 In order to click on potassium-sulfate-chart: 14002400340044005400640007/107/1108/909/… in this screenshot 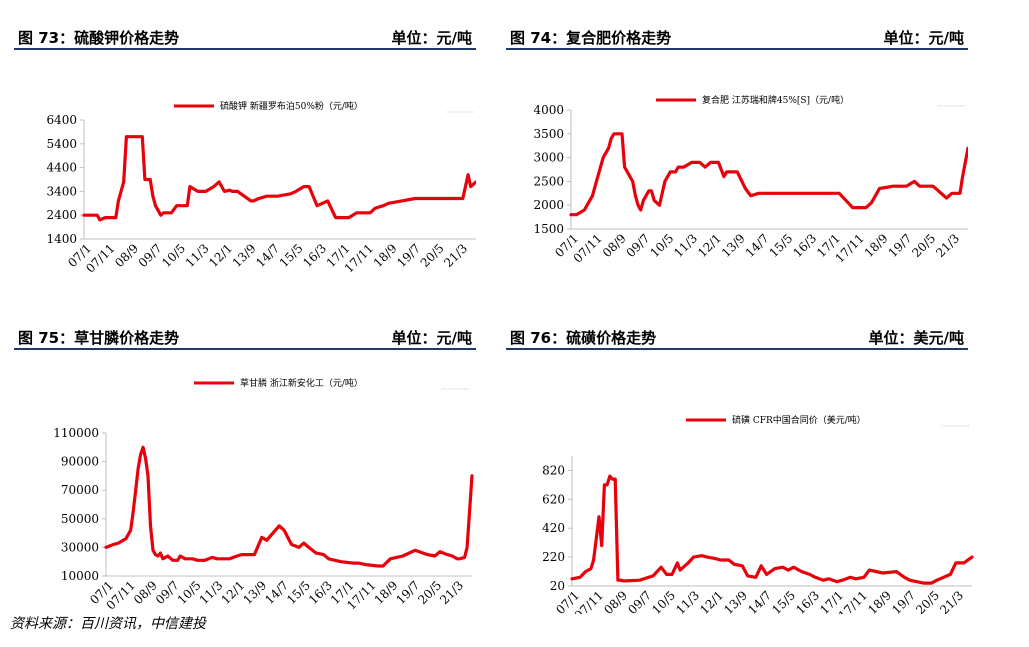, I will do `click(261, 188)`.